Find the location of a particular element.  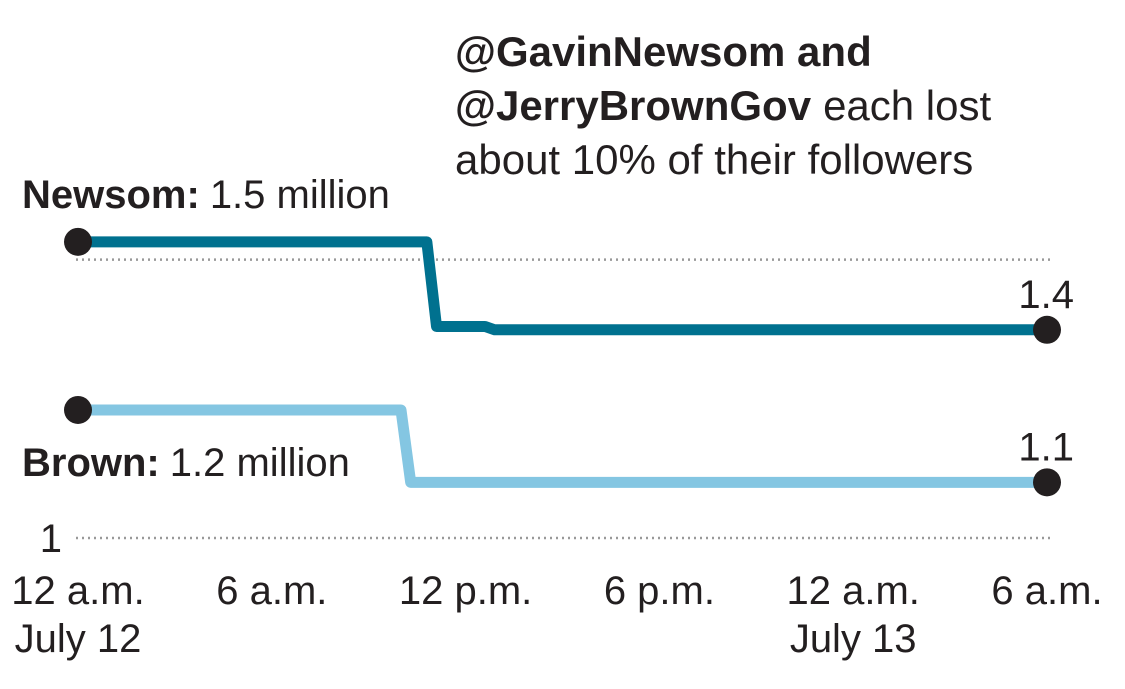

series-label: Newsom: 1.5 million is located at coordinates (206, 195).